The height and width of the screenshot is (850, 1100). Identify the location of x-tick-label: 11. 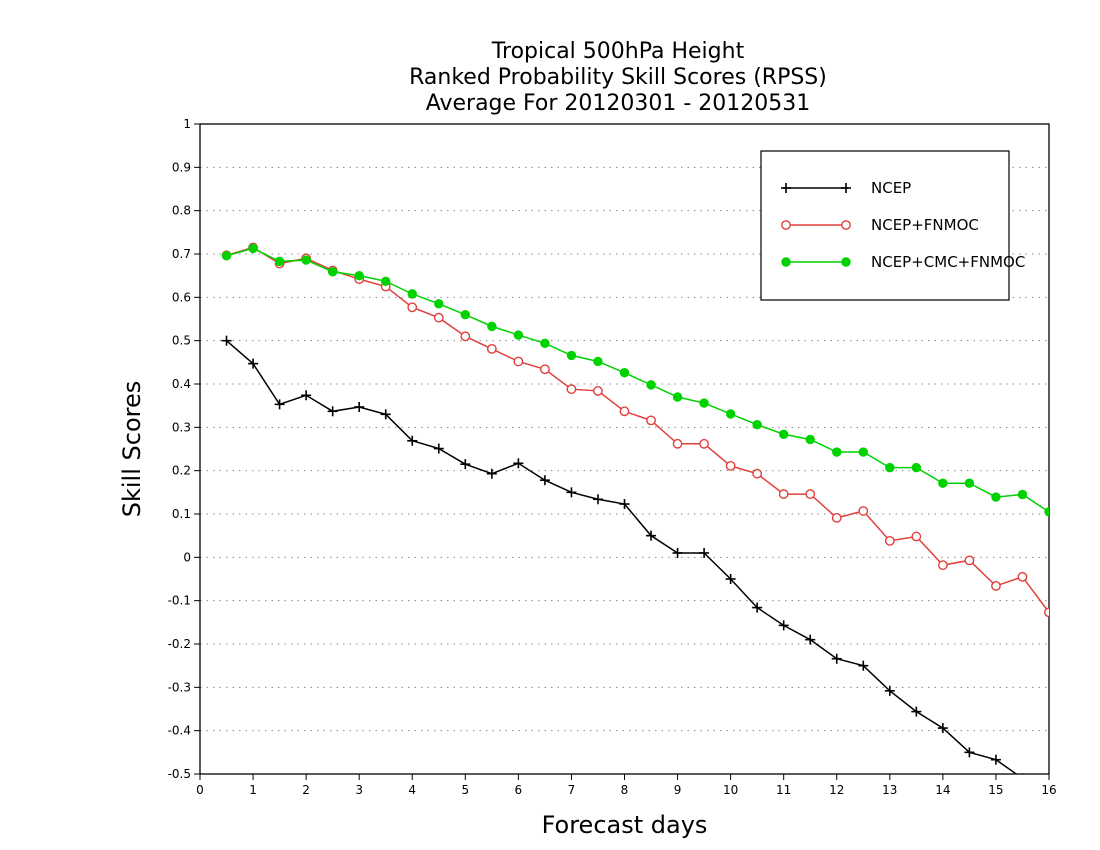
(783, 790).